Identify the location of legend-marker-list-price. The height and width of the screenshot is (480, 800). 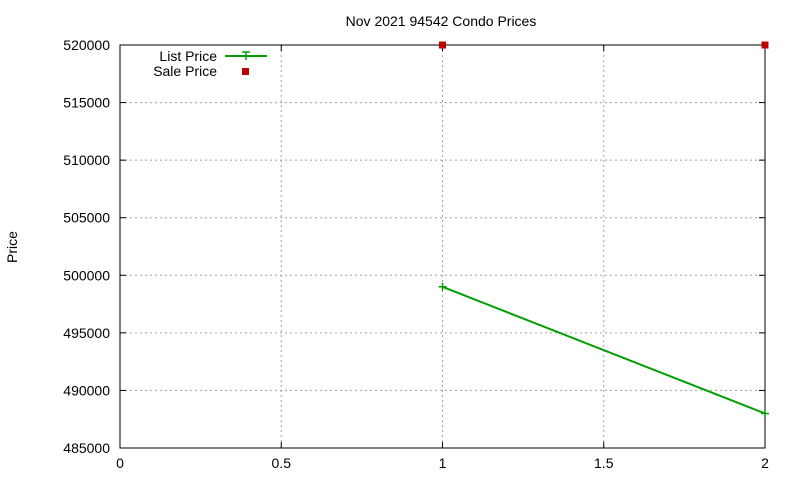
(246, 55).